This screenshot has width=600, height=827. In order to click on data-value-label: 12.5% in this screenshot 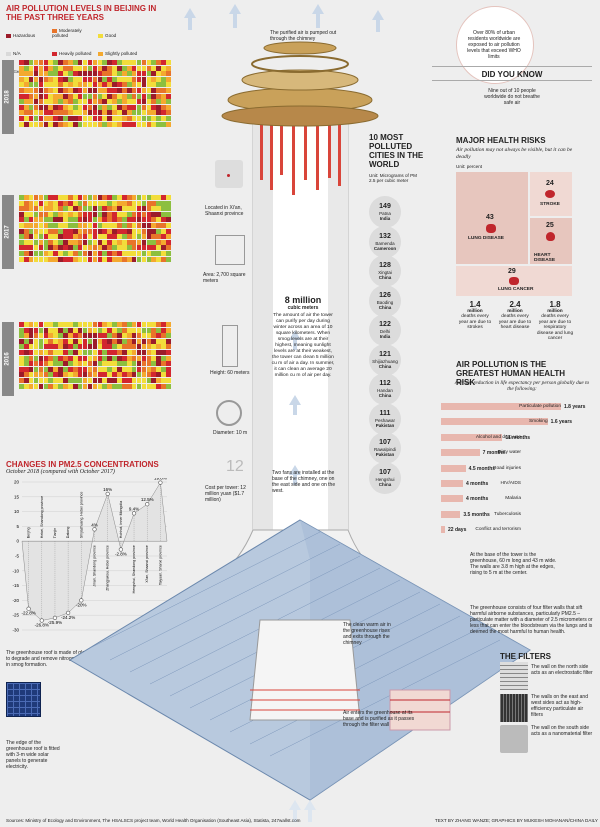, I will do `click(147, 499)`.